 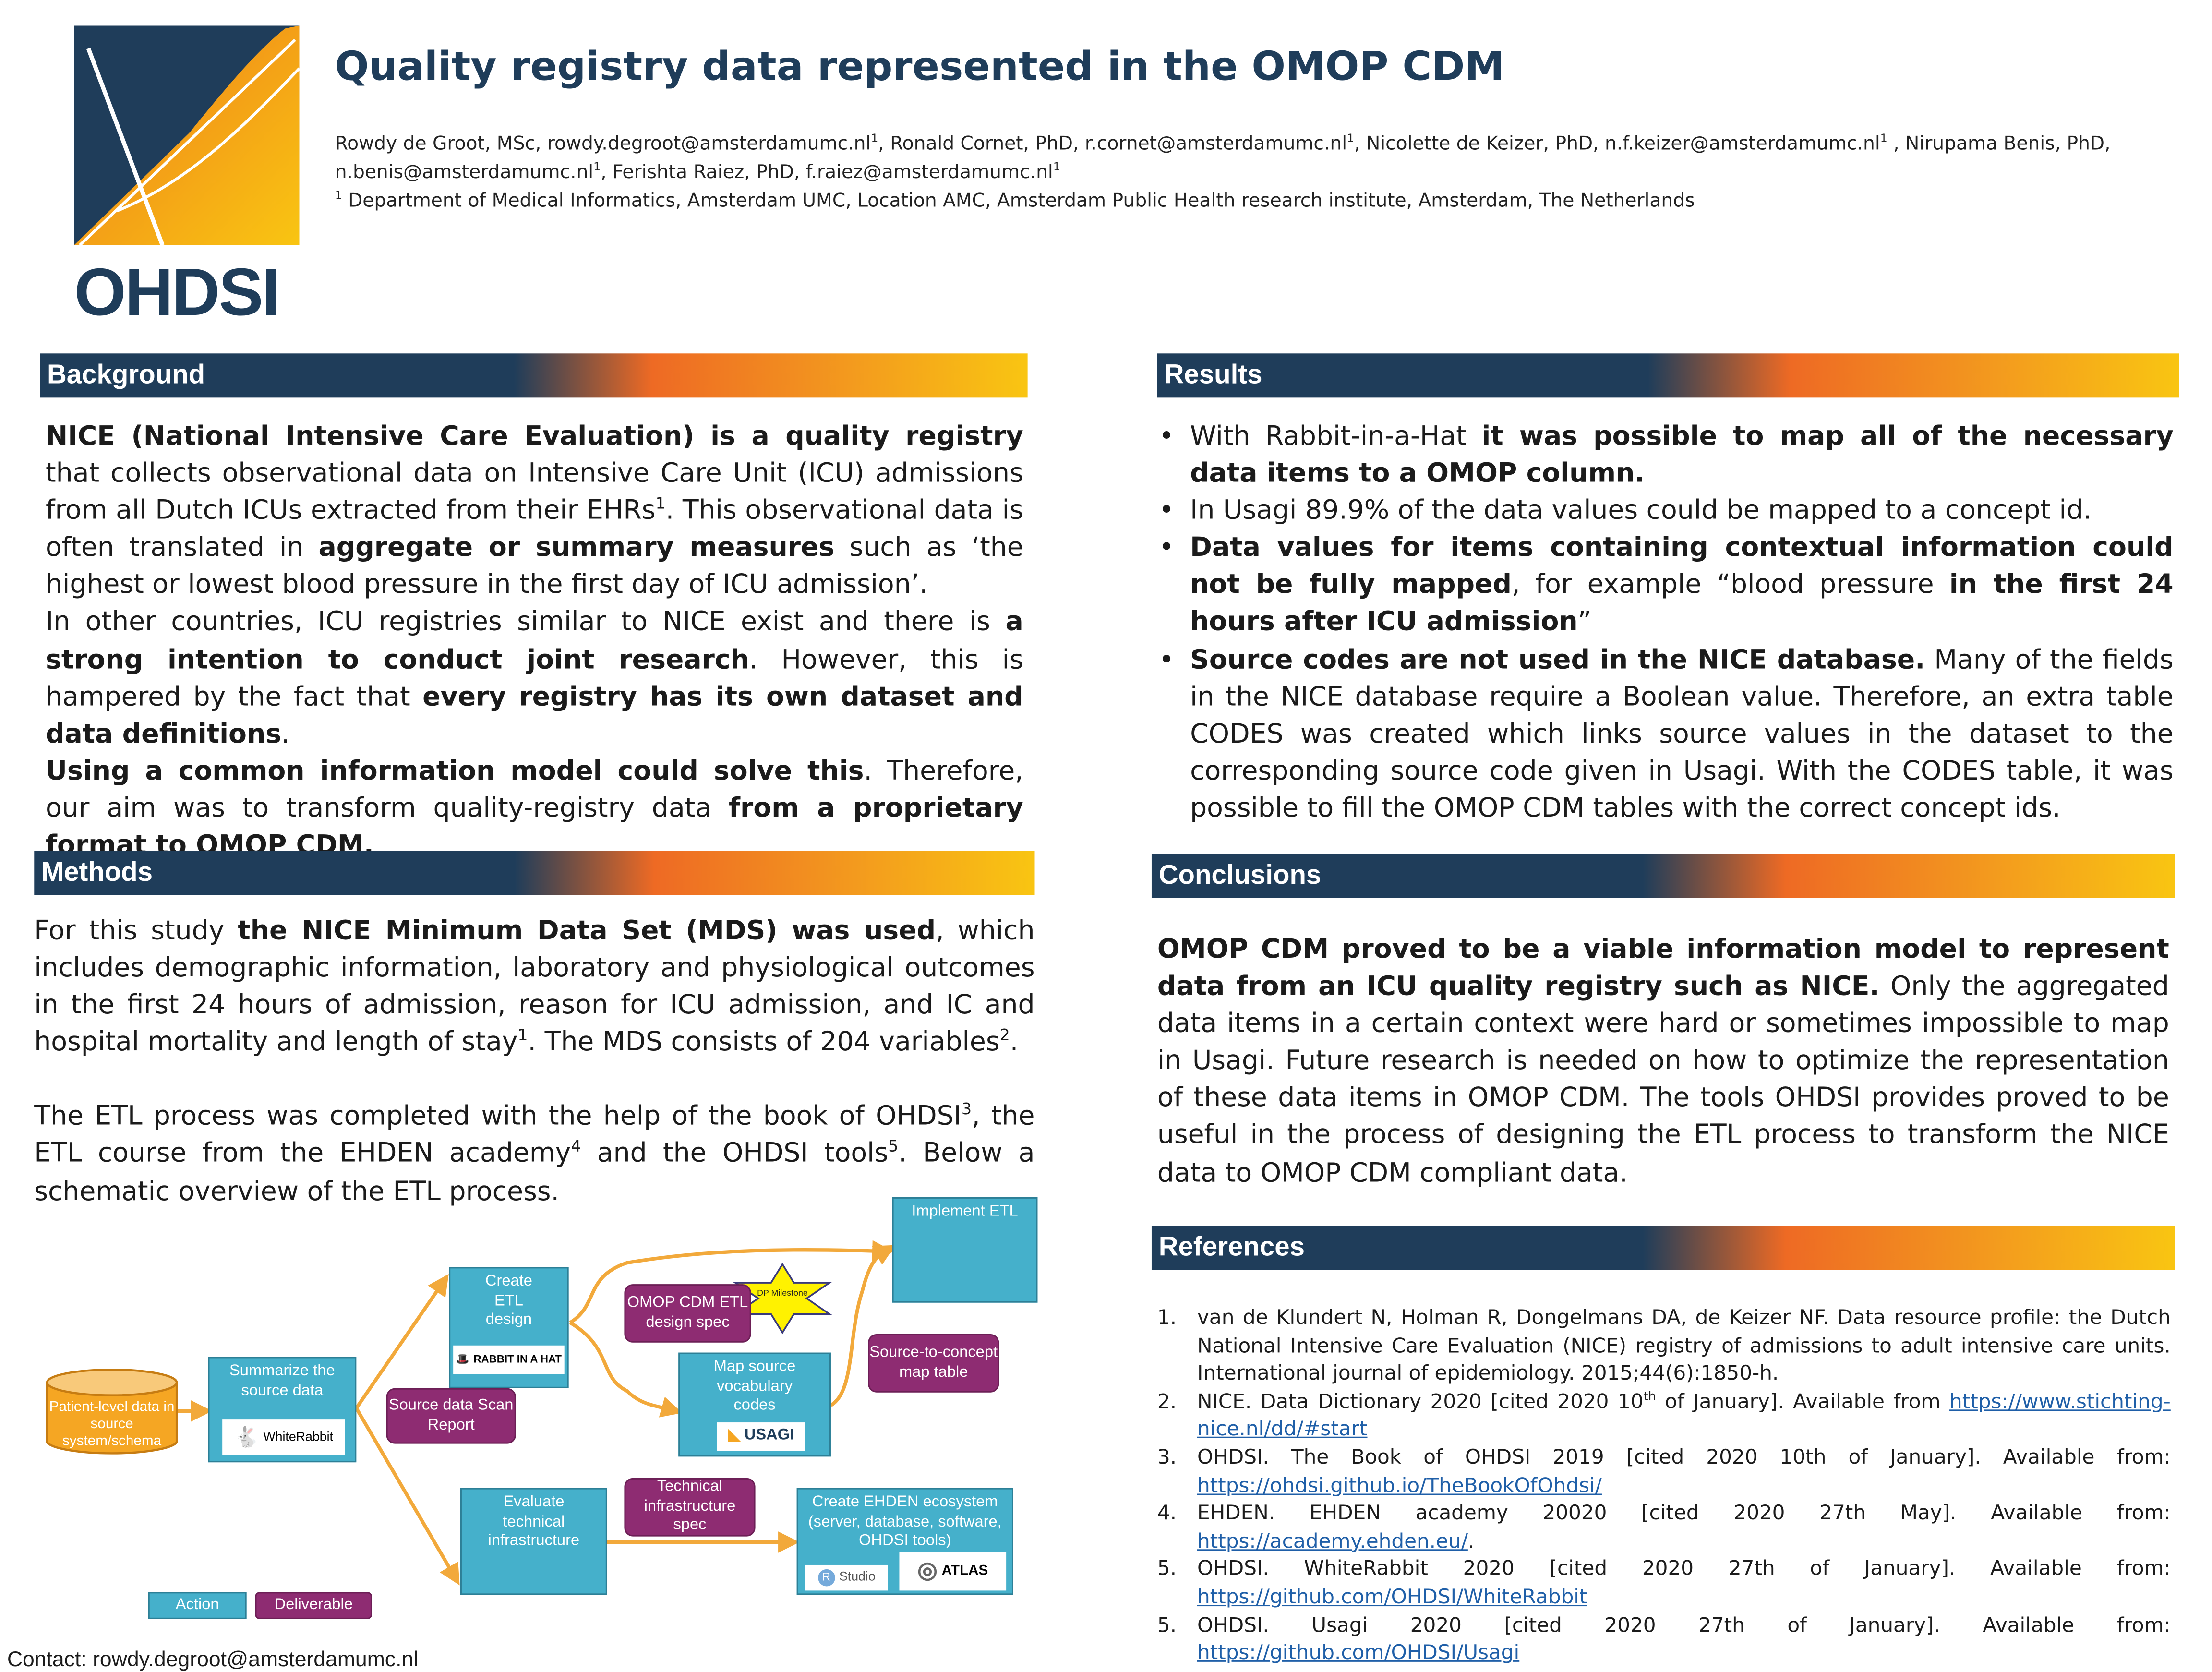 I want to click on text-run: aggregate or summary measures, so click(x=576, y=548).